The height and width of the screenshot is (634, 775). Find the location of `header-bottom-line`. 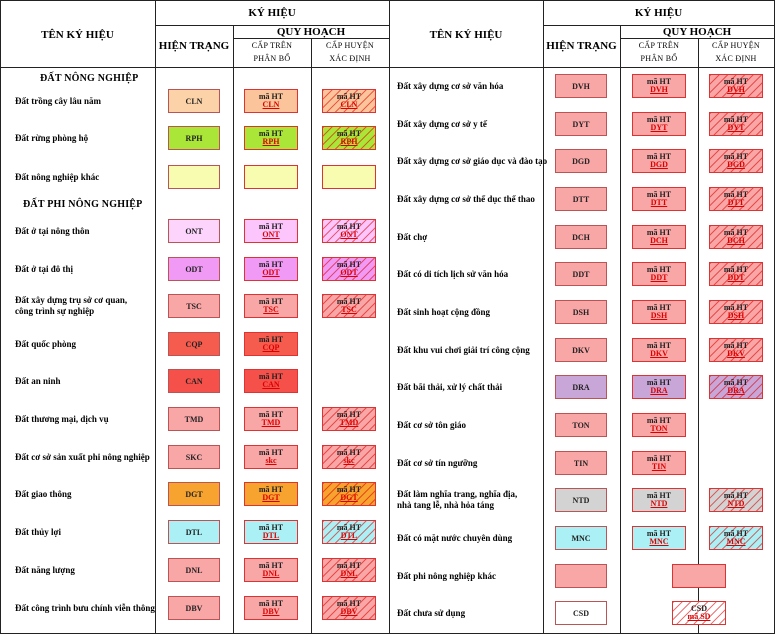

header-bottom-line is located at coordinates (387, 67).